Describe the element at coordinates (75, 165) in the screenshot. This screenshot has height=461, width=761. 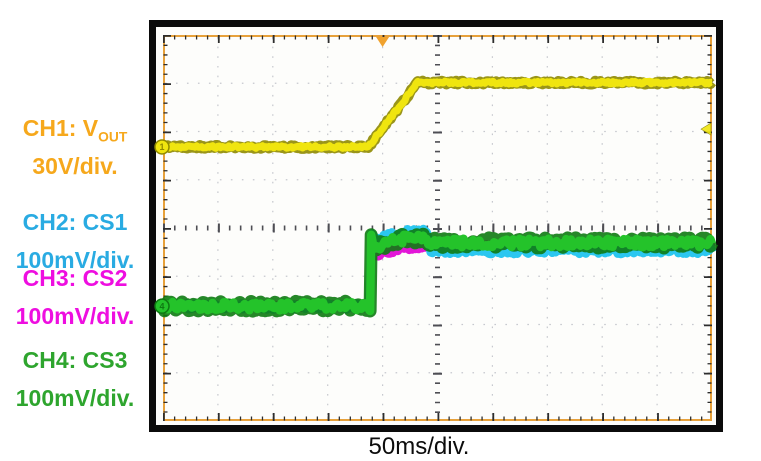
I see `ch1-scale: 30V/div.` at that location.